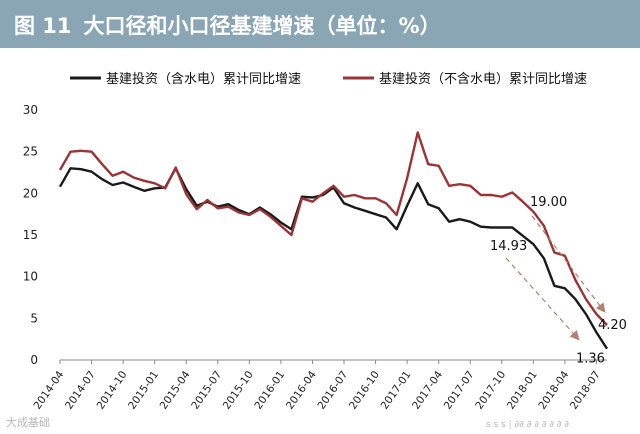 Image resolution: width=640 pixels, height=434 pixels. Describe the element at coordinates (238, 390) in the screenshot. I see `x-tick-label: 2015-10` at that location.